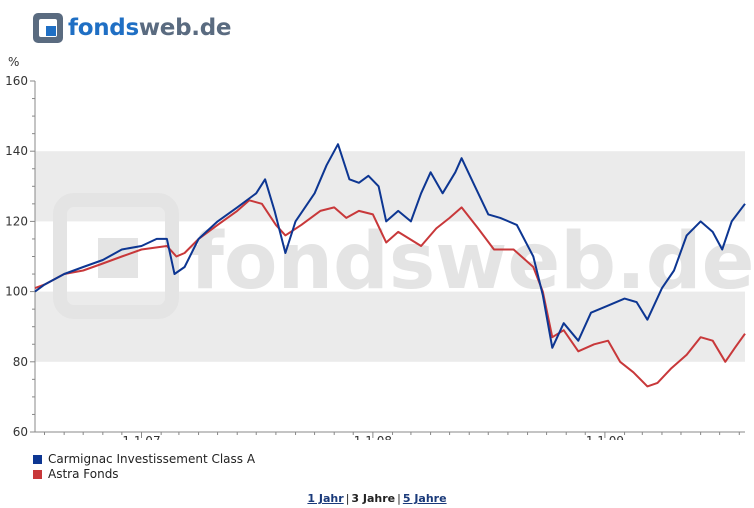  Describe the element at coordinates (605, 437) in the screenshot. I see `x-tick-label: 1.1.09` at that location.